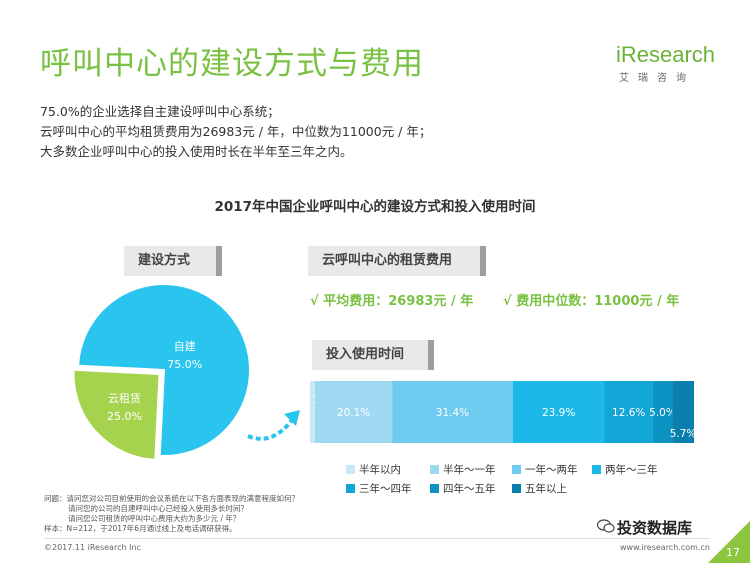  I want to click on bar-value-label: 20.1%, so click(353, 413).